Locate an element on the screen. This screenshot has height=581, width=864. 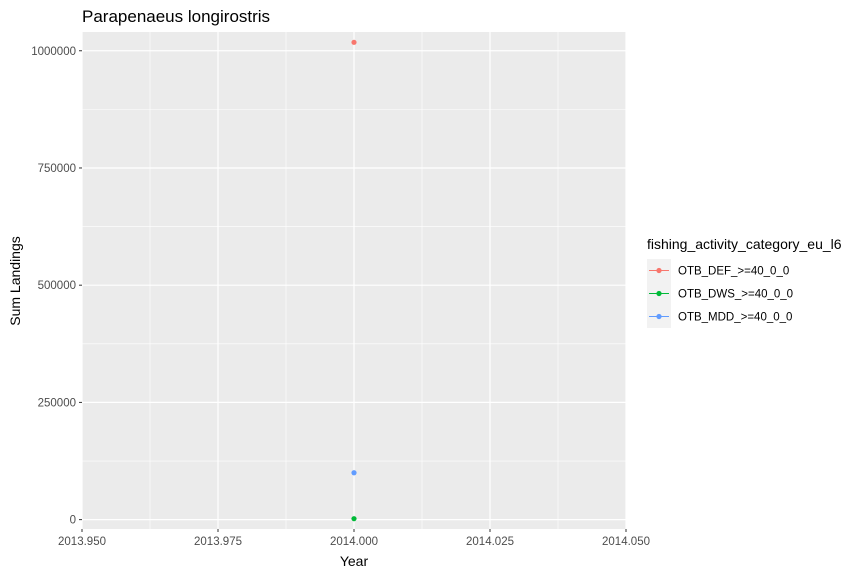
y-axis-label: Sum Landings is located at coordinates (15, 281).